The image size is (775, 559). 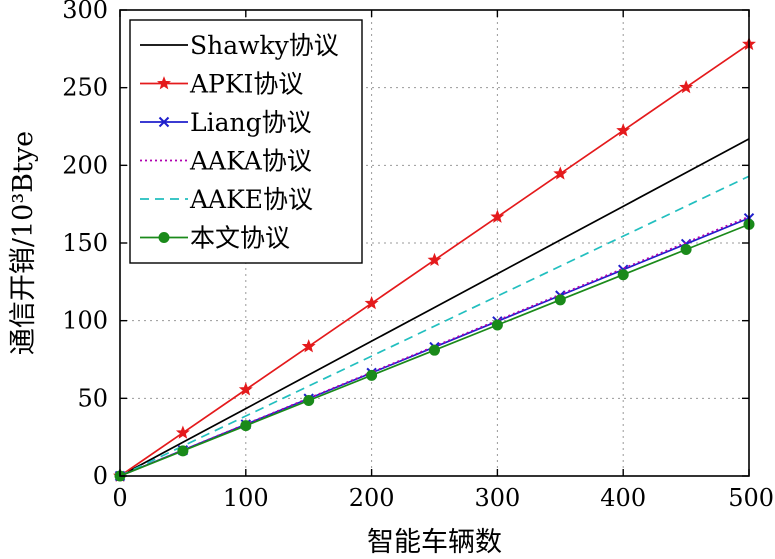 What do you see at coordinates (246, 498) in the screenshot?
I see `x-tick-label: 100` at bounding box center [246, 498].